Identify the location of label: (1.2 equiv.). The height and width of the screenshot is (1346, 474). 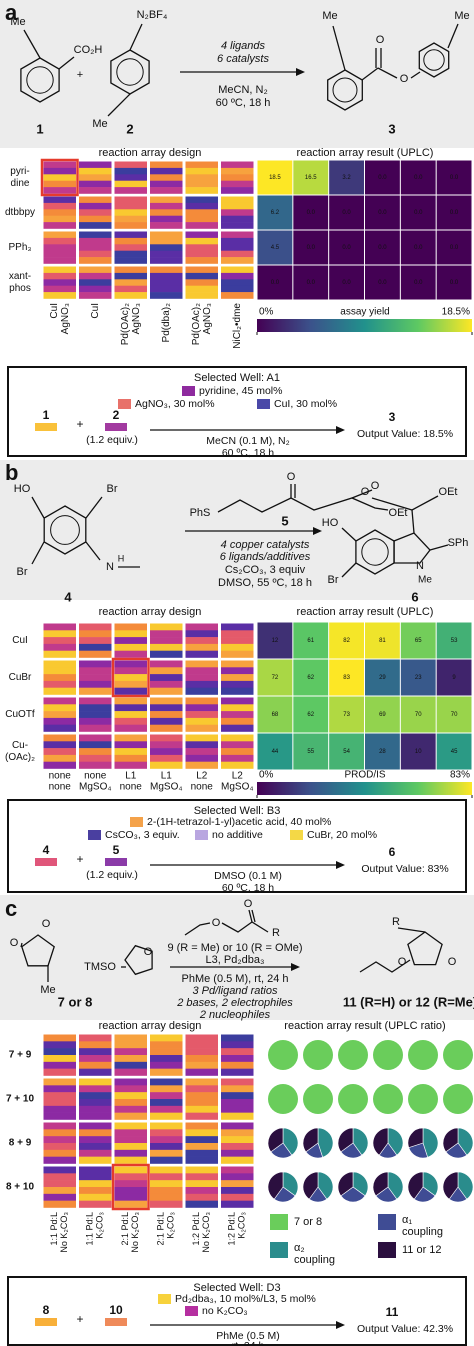
(112, 440).